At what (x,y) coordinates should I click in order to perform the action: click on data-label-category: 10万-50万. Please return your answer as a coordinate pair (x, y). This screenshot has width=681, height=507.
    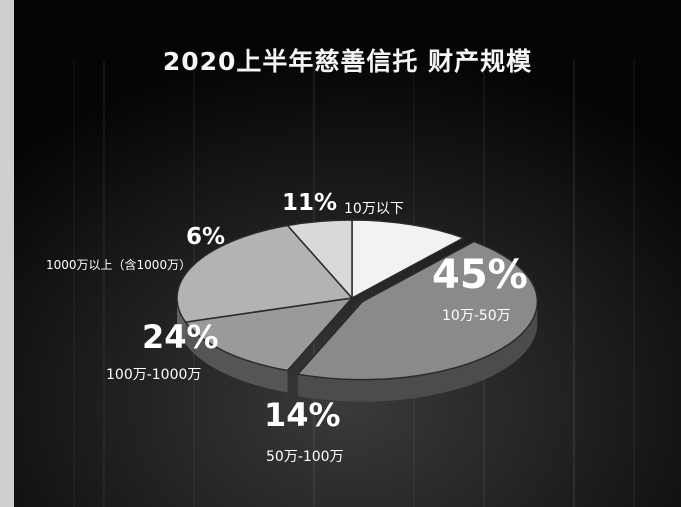
    Looking at the image, I should click on (476, 316).